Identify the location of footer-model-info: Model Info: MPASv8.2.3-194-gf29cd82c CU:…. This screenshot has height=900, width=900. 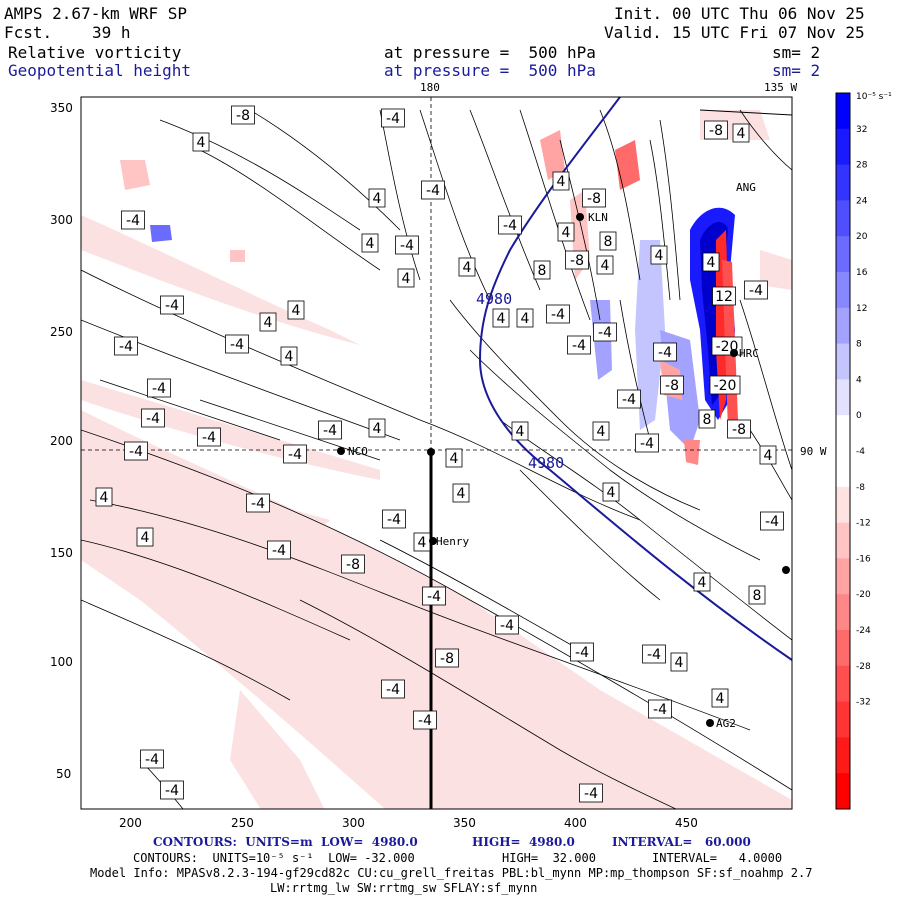
(451, 873).